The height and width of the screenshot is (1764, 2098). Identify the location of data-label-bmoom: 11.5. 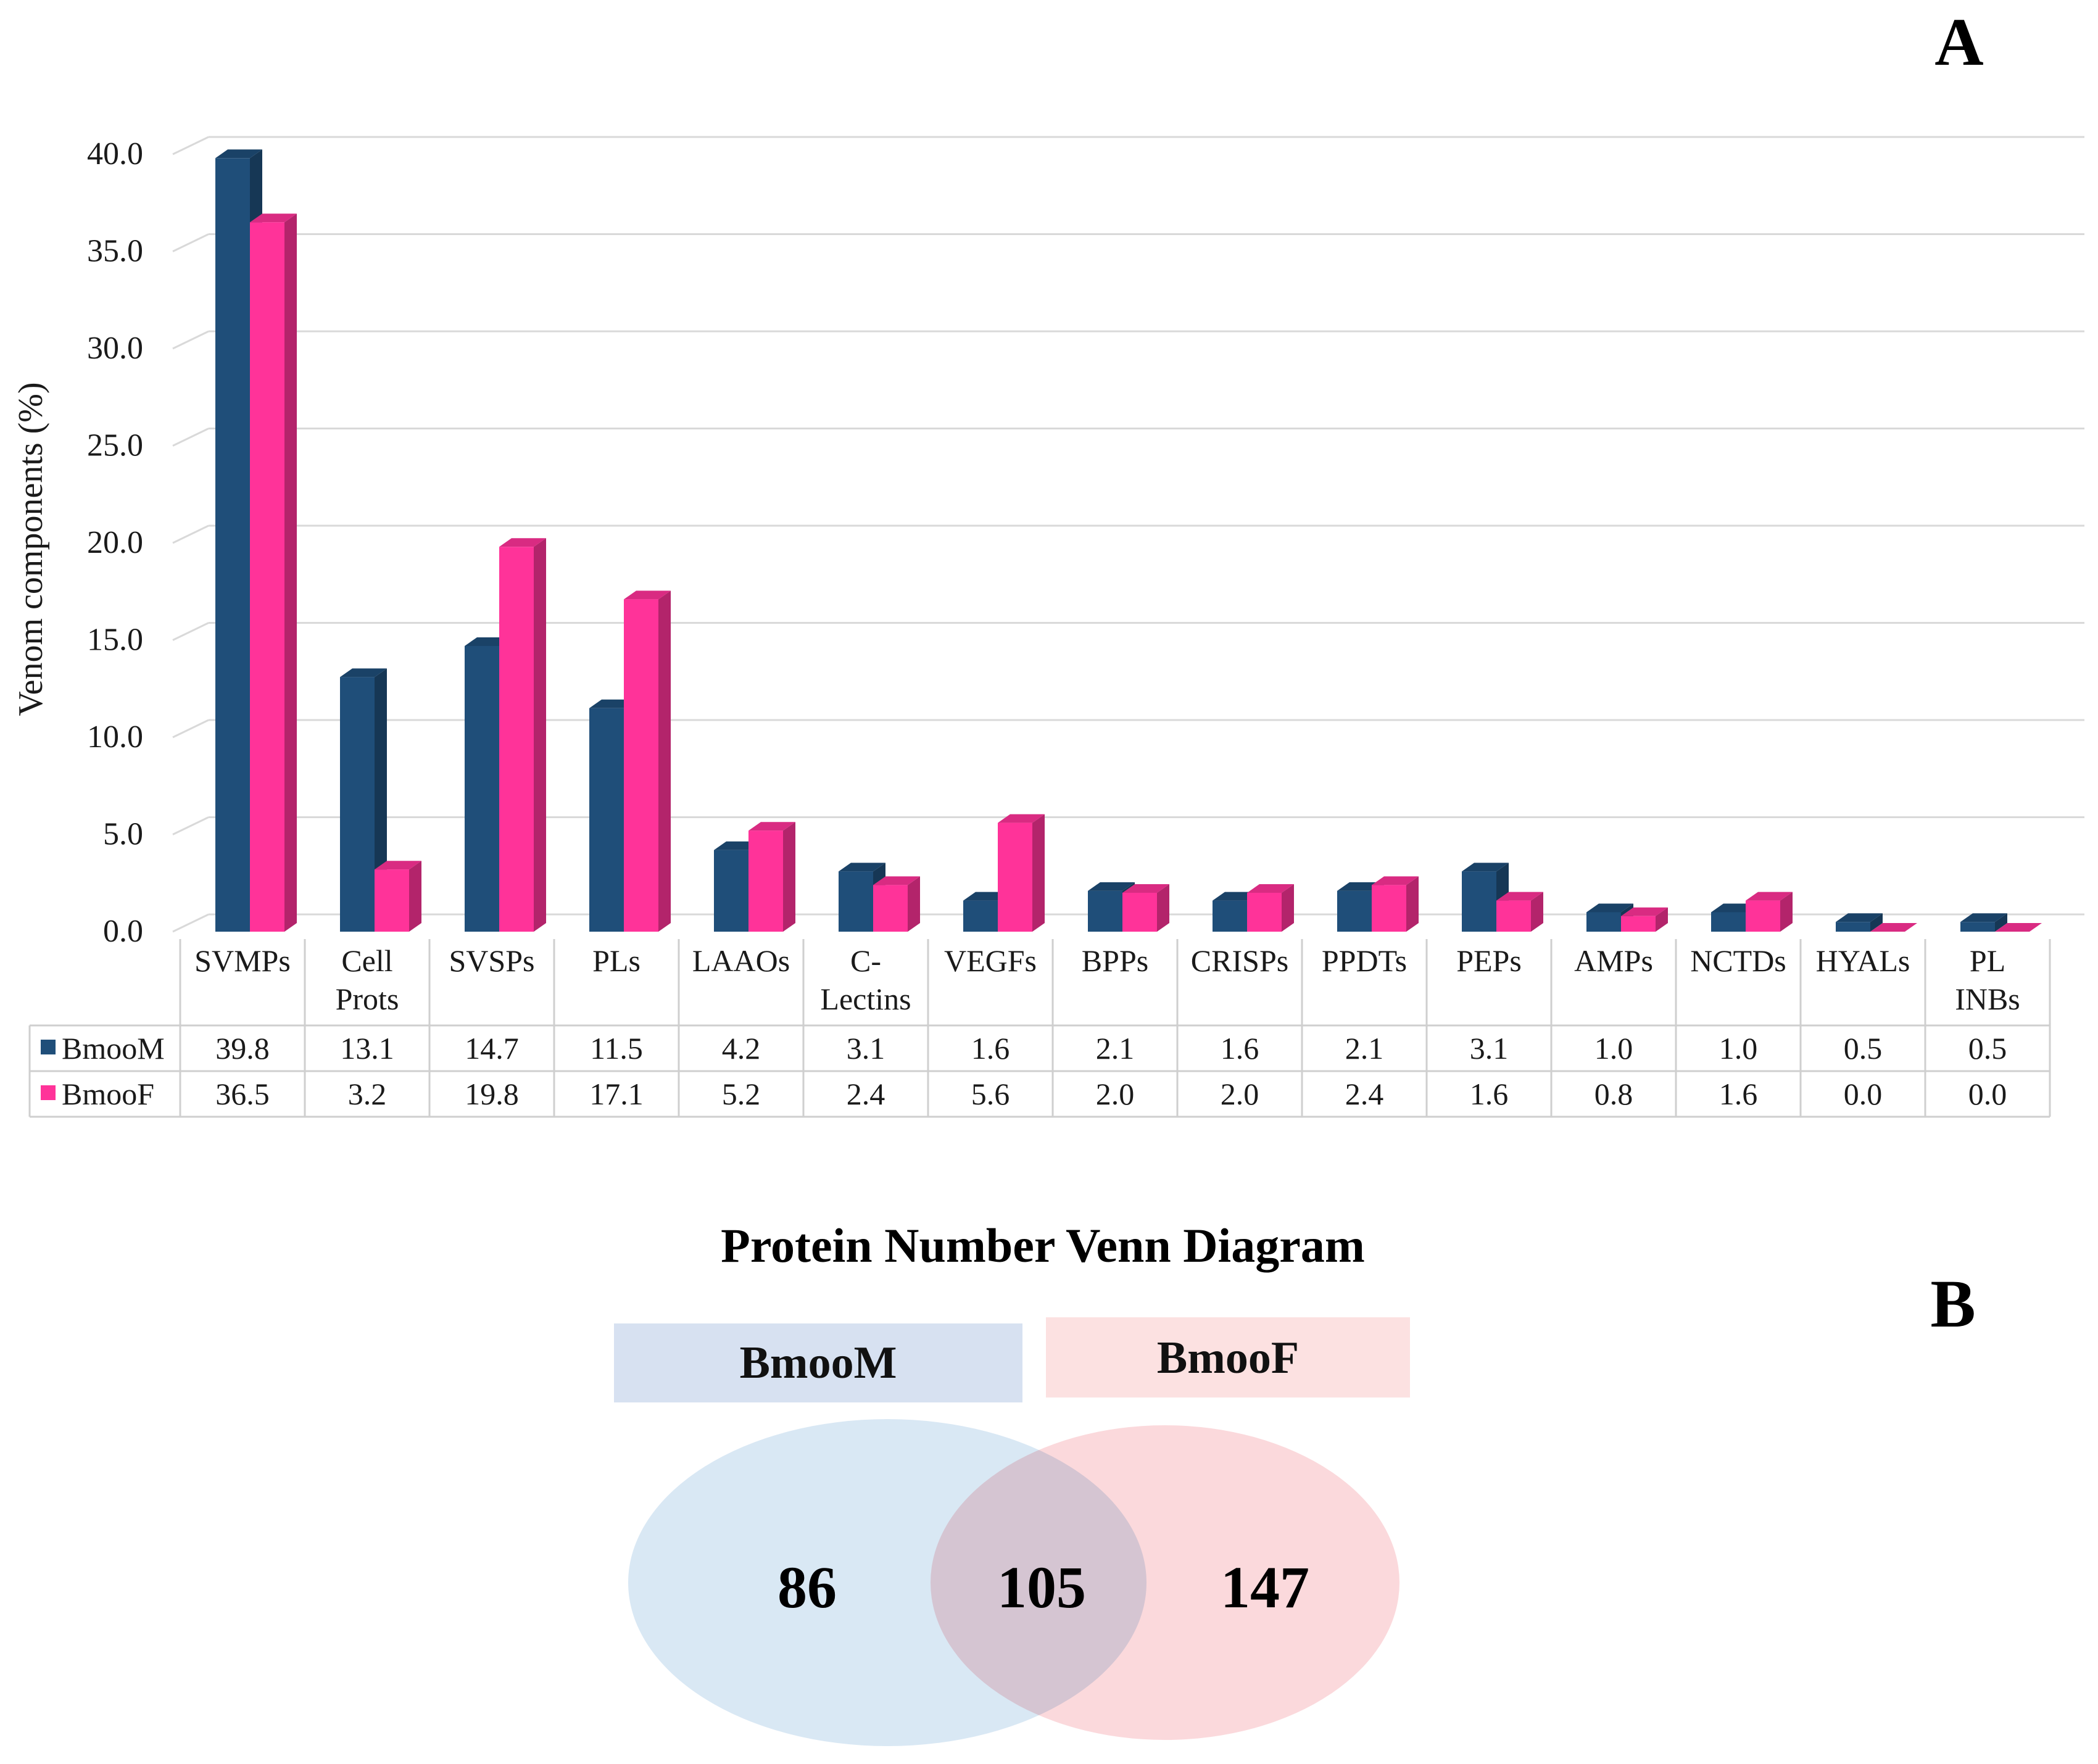
(616, 1048).